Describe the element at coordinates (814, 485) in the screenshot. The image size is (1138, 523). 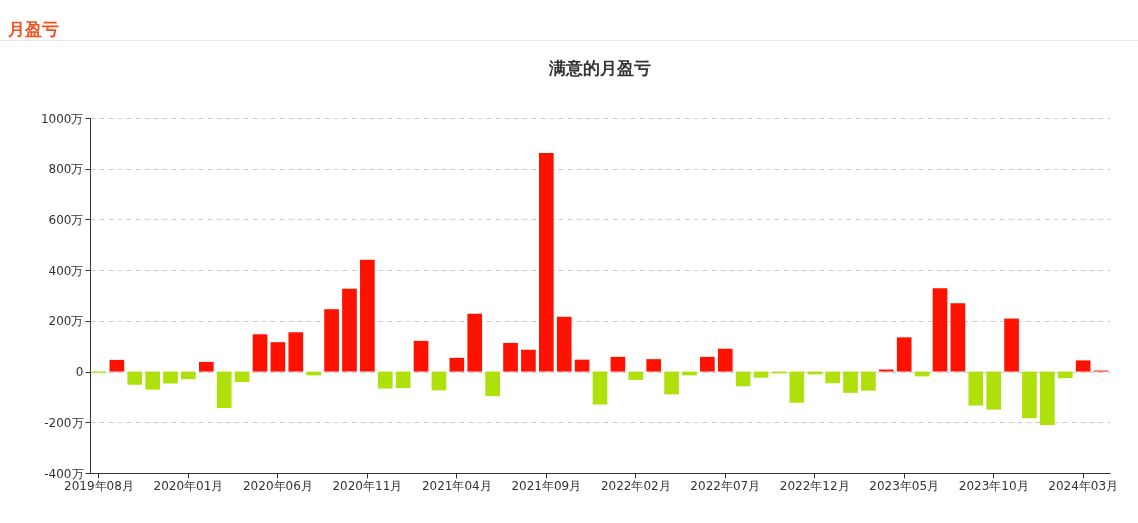
I see `x-tick-label: 2022年12月` at that location.